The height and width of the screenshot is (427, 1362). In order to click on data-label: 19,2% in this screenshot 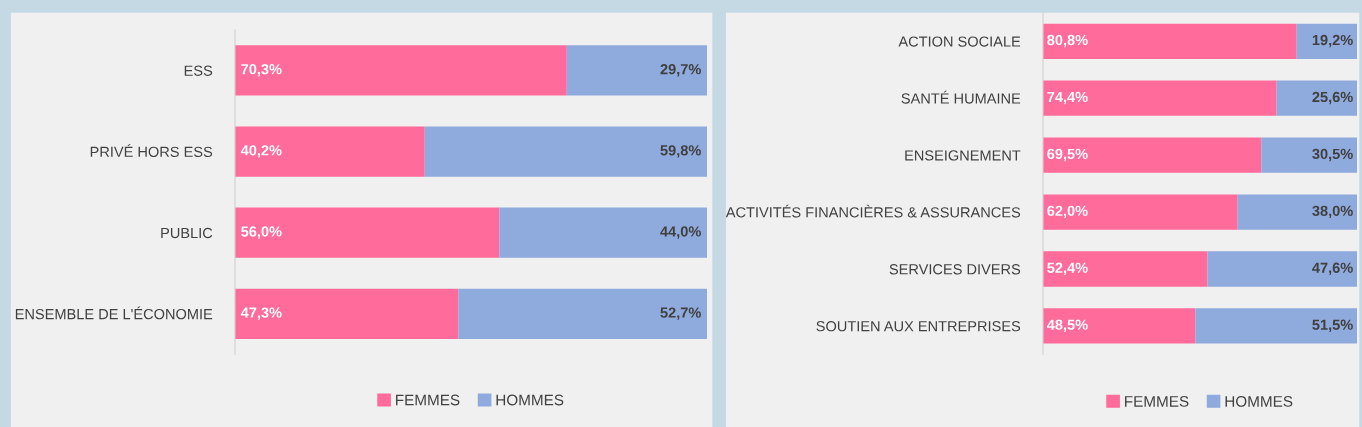, I will do `click(1332, 41)`.